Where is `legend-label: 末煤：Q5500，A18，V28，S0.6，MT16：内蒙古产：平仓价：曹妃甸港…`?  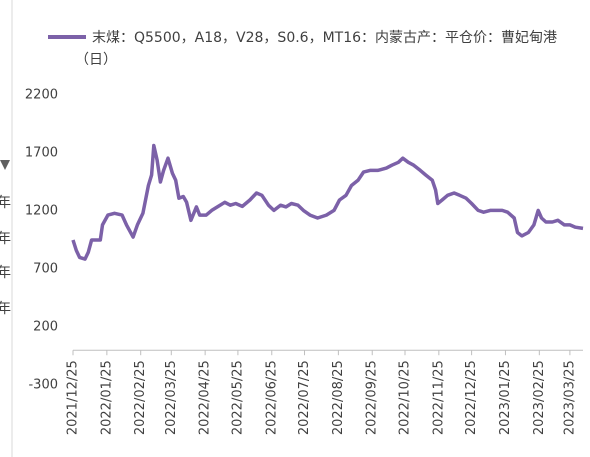 legend-label: 末煤：Q5500，A18，V28，S0.6，MT16：内蒙古产：平仓价：曹妃甸港… is located at coordinates (316, 49).